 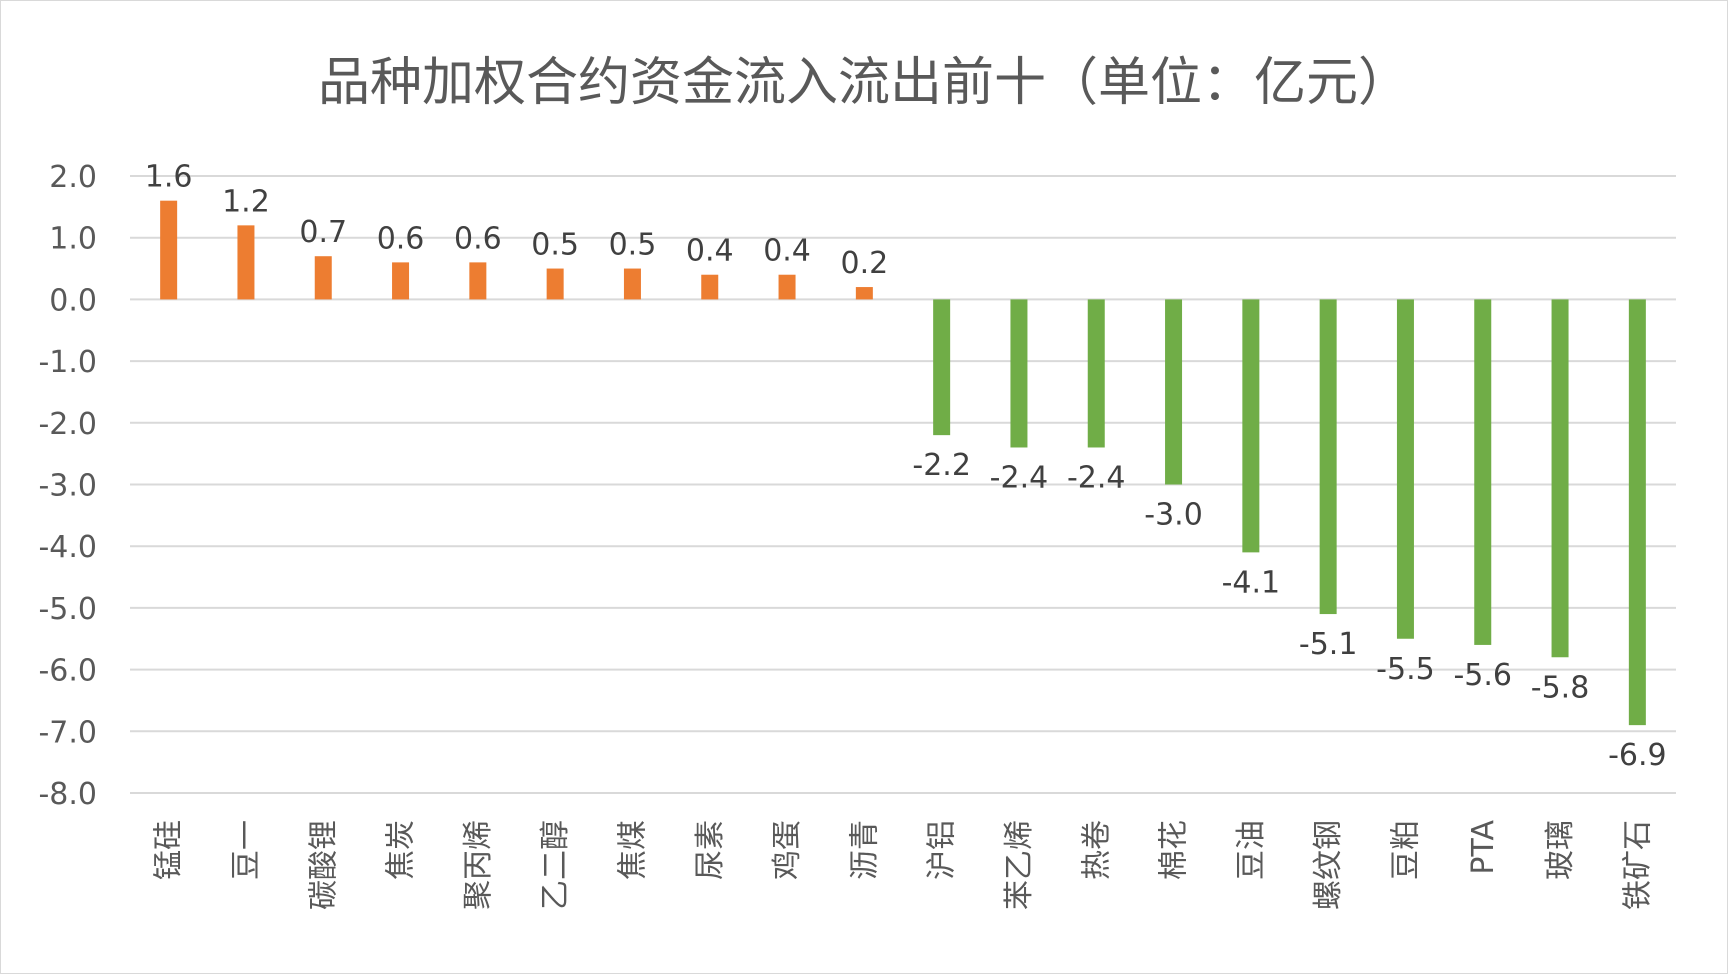 I want to click on data-label: -5.8, so click(x=1560, y=687).